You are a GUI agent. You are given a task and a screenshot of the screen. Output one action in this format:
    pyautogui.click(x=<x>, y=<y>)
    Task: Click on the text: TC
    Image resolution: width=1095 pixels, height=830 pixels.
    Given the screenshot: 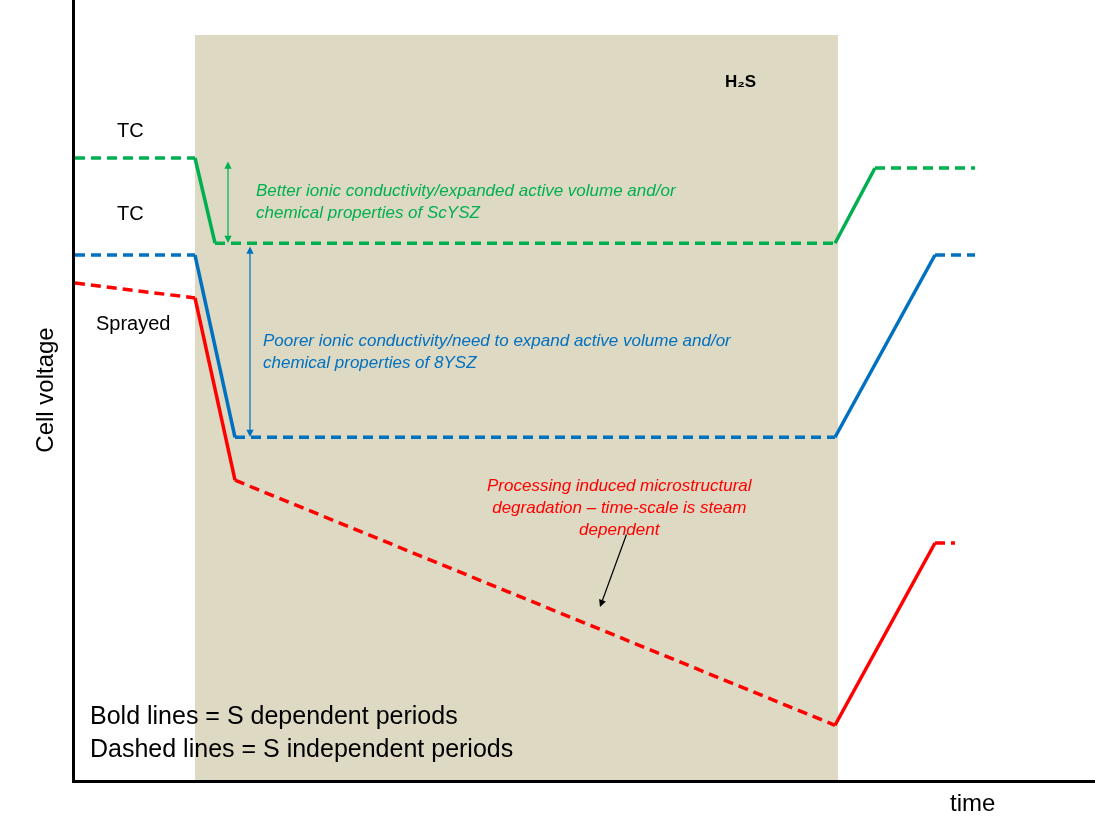 What is the action you would take?
    pyautogui.click(x=130, y=130)
    